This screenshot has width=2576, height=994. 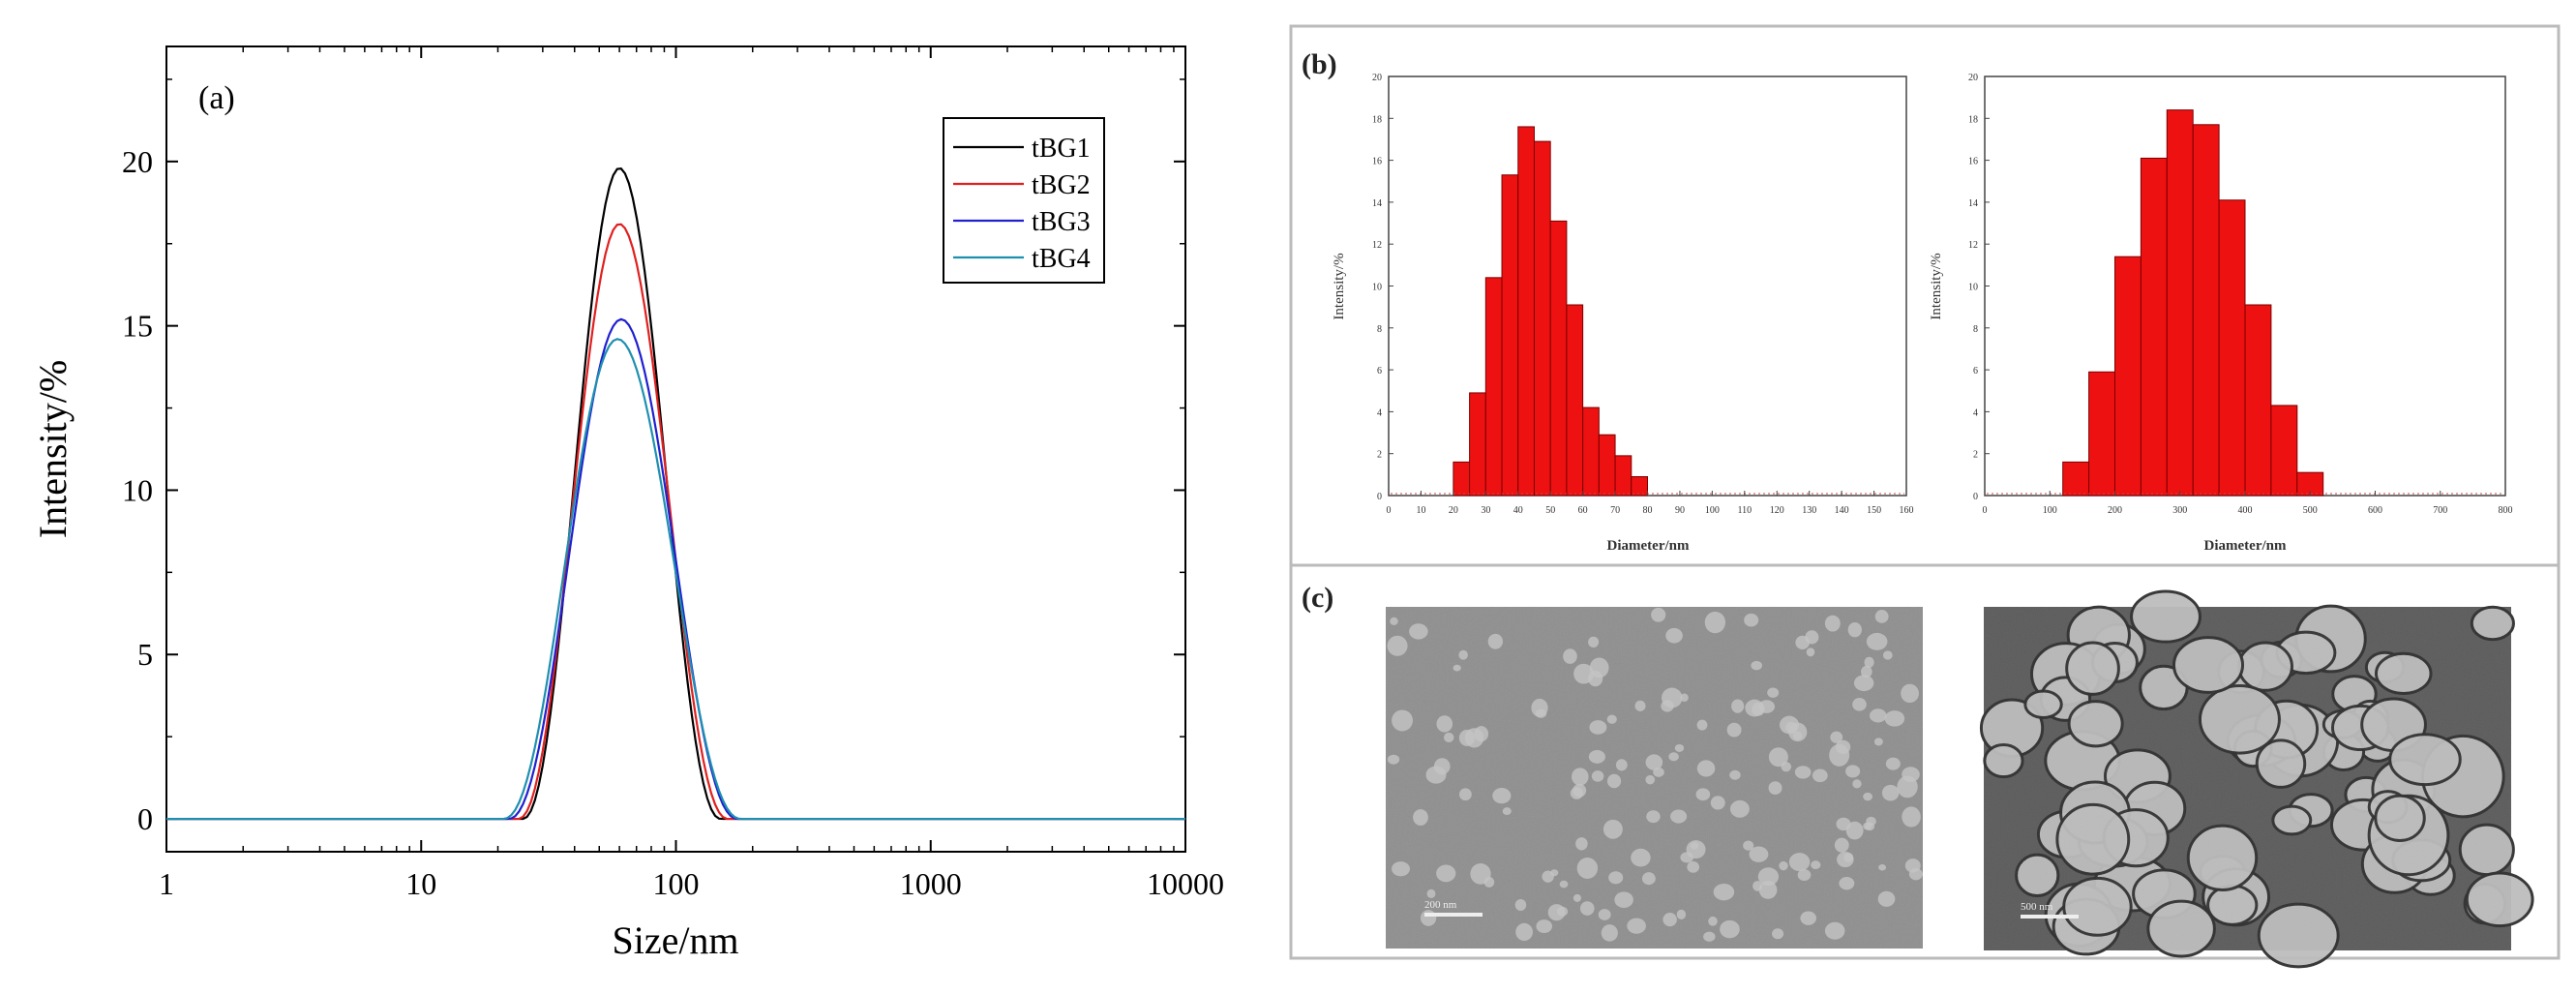 I want to click on x-tick-label: 10000, so click(x=1185, y=883).